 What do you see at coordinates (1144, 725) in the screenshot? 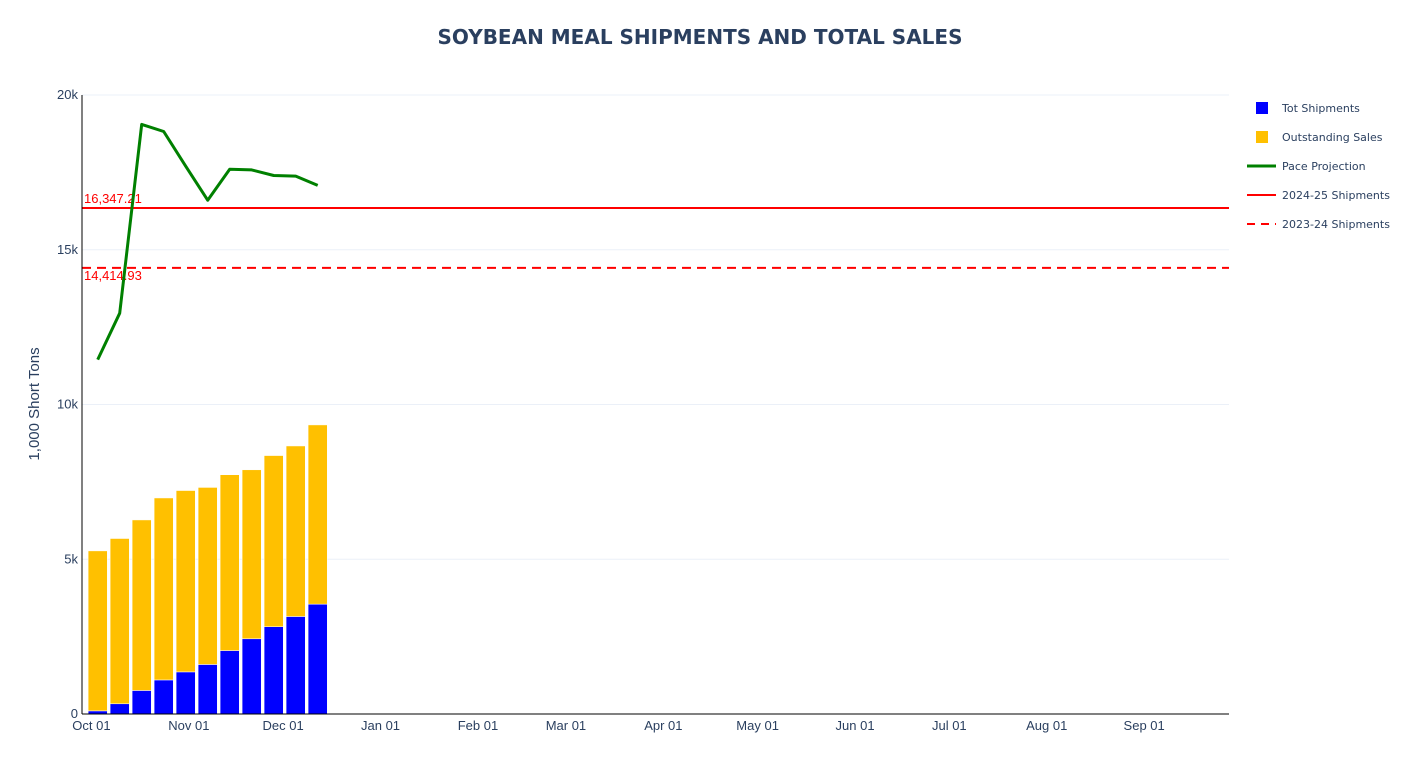
I see `x-tick-label: Sep 01` at bounding box center [1144, 725].